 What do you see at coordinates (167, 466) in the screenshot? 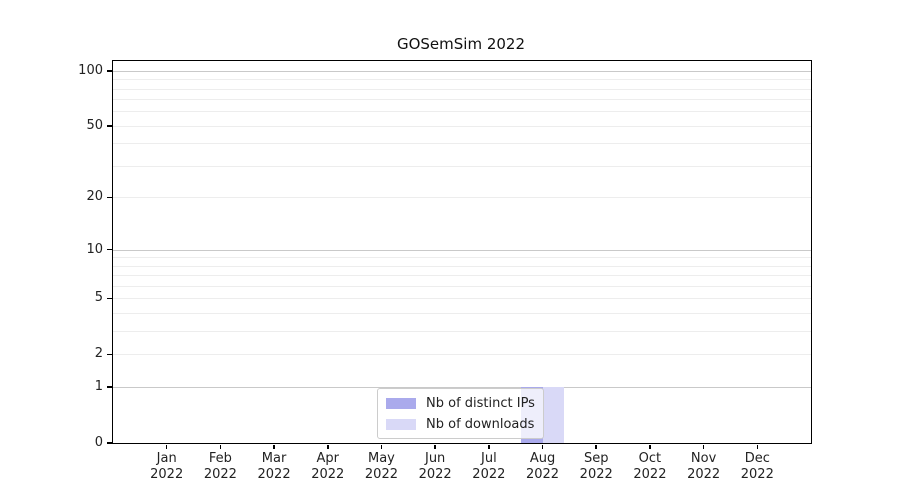
I see `x-tick-label: Jan 2022` at bounding box center [167, 466].